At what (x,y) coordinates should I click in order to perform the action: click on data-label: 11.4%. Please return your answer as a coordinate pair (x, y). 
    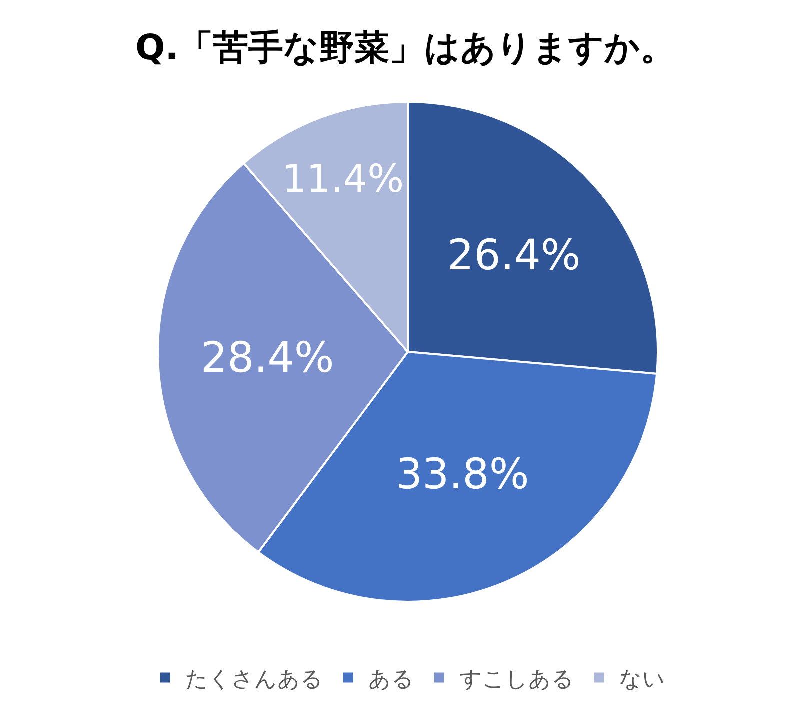
    Looking at the image, I should click on (343, 179).